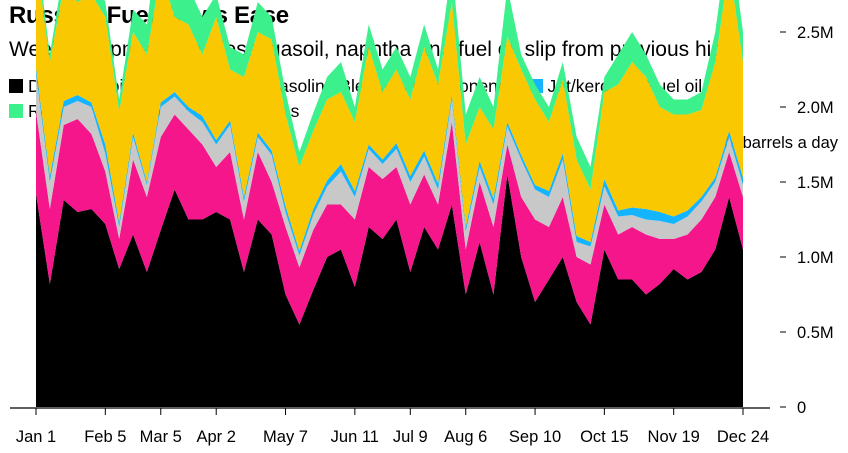 The height and width of the screenshot is (453, 848). What do you see at coordinates (215, 437) in the screenshot?
I see `x-tick-label: Apr 2` at bounding box center [215, 437].